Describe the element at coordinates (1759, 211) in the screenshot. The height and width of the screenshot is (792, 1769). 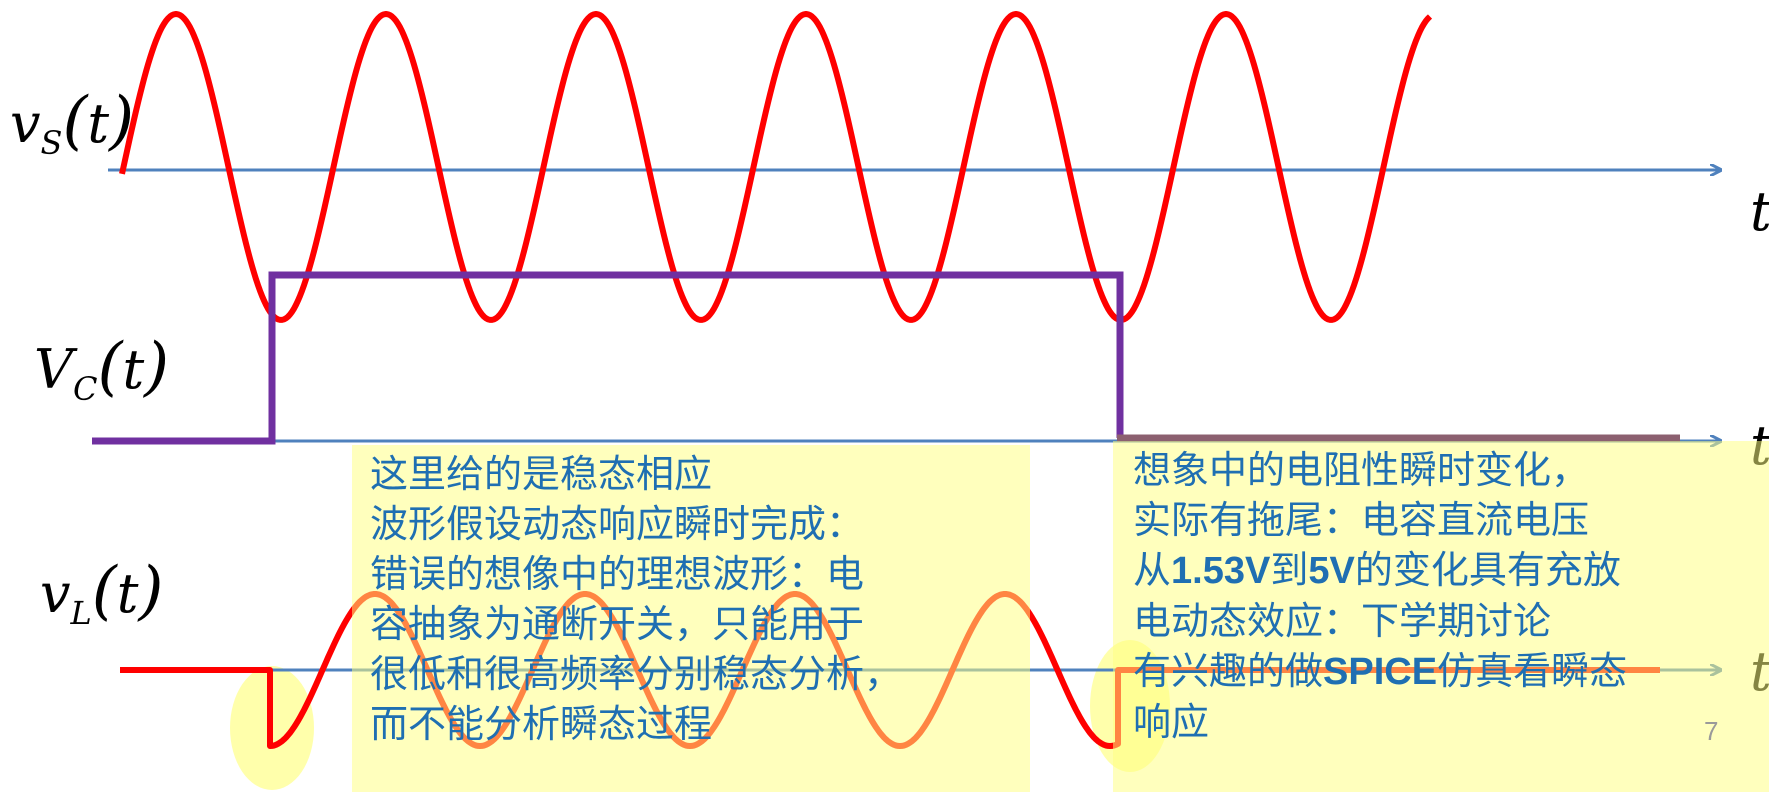
I see `t-axis-label-vs: t` at that location.